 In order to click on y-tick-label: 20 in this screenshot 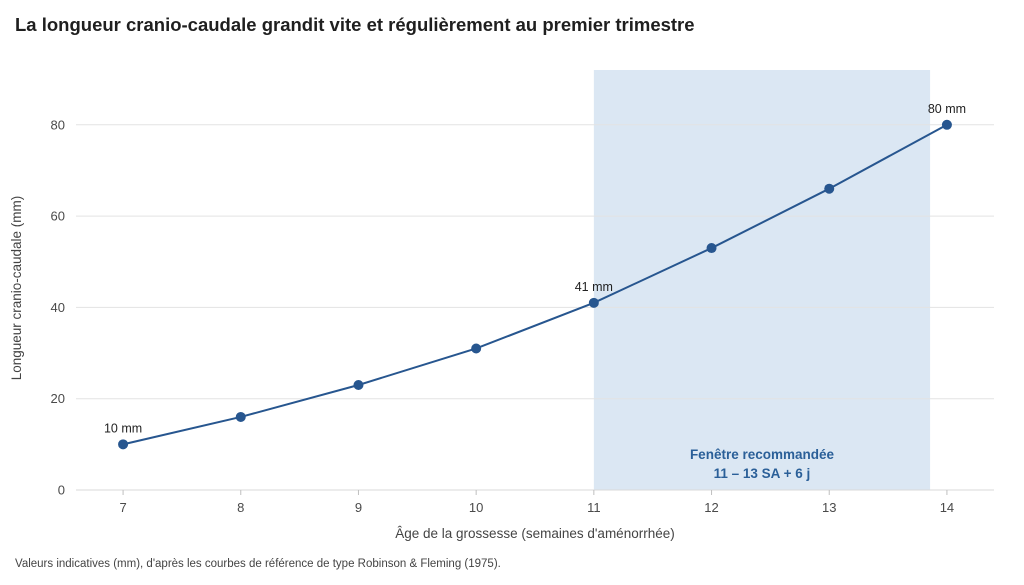, I will do `click(58, 398)`.